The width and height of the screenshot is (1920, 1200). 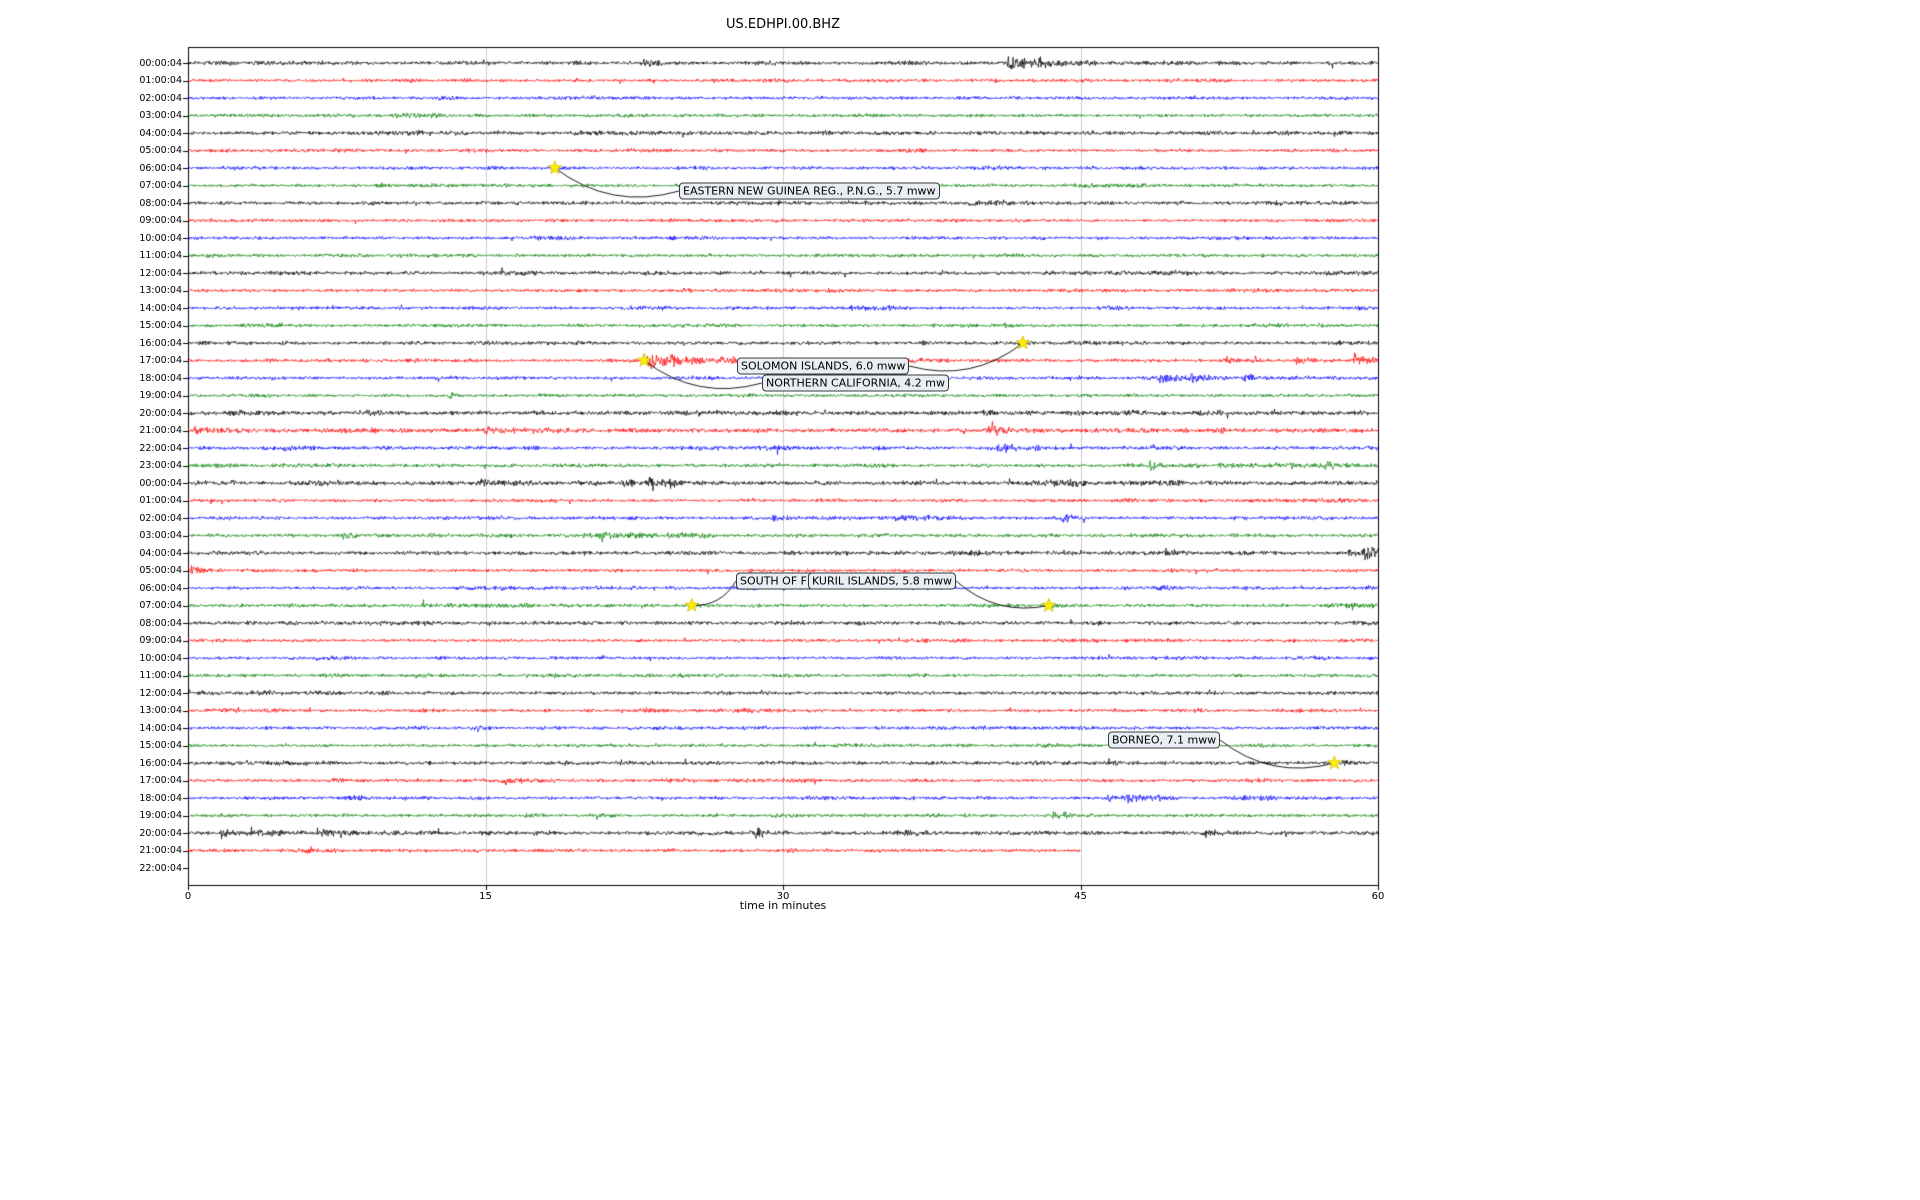 What do you see at coordinates (783, 905) in the screenshot?
I see `x-axis-label: time in minutes` at bounding box center [783, 905].